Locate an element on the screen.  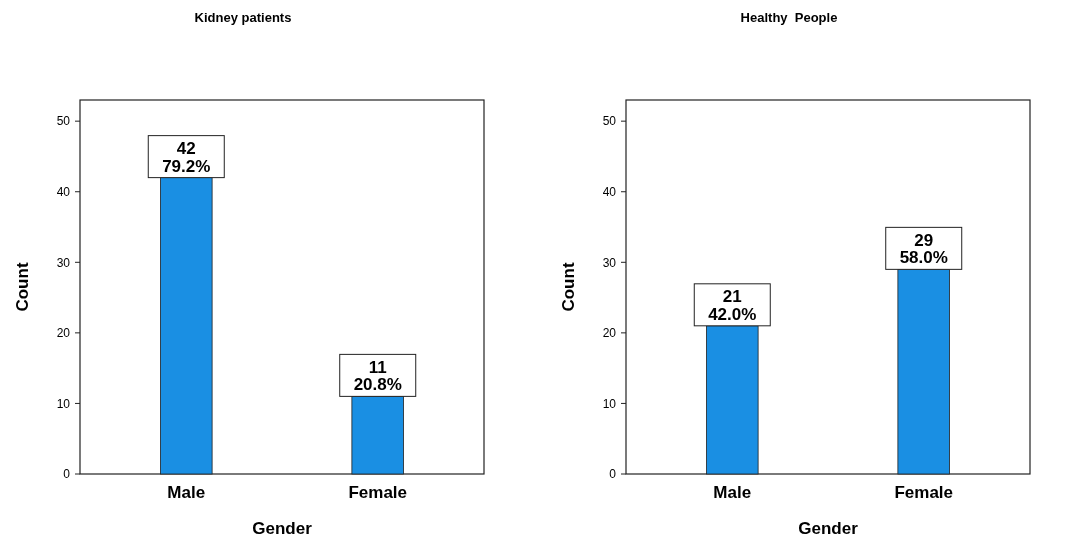
data-label: 29 58.0% is located at coordinates (923, 249).